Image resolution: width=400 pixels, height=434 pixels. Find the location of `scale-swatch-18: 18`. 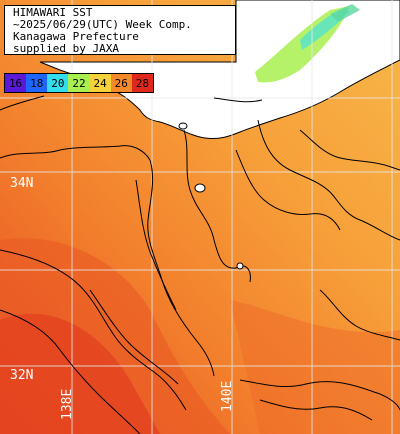

scale-swatch-18: 18 is located at coordinates (37, 83).